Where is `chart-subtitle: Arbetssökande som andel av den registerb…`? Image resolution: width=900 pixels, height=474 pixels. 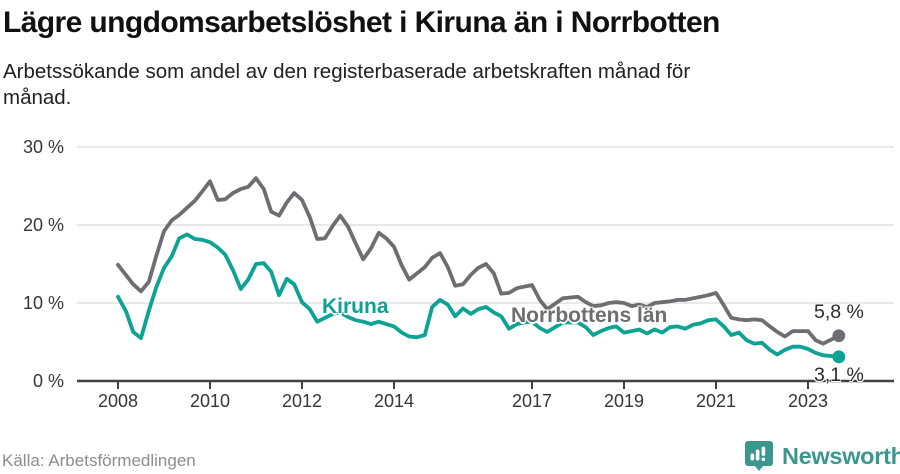
chart-subtitle: Arbetssökande som andel av den registerb… is located at coordinates (347, 84).